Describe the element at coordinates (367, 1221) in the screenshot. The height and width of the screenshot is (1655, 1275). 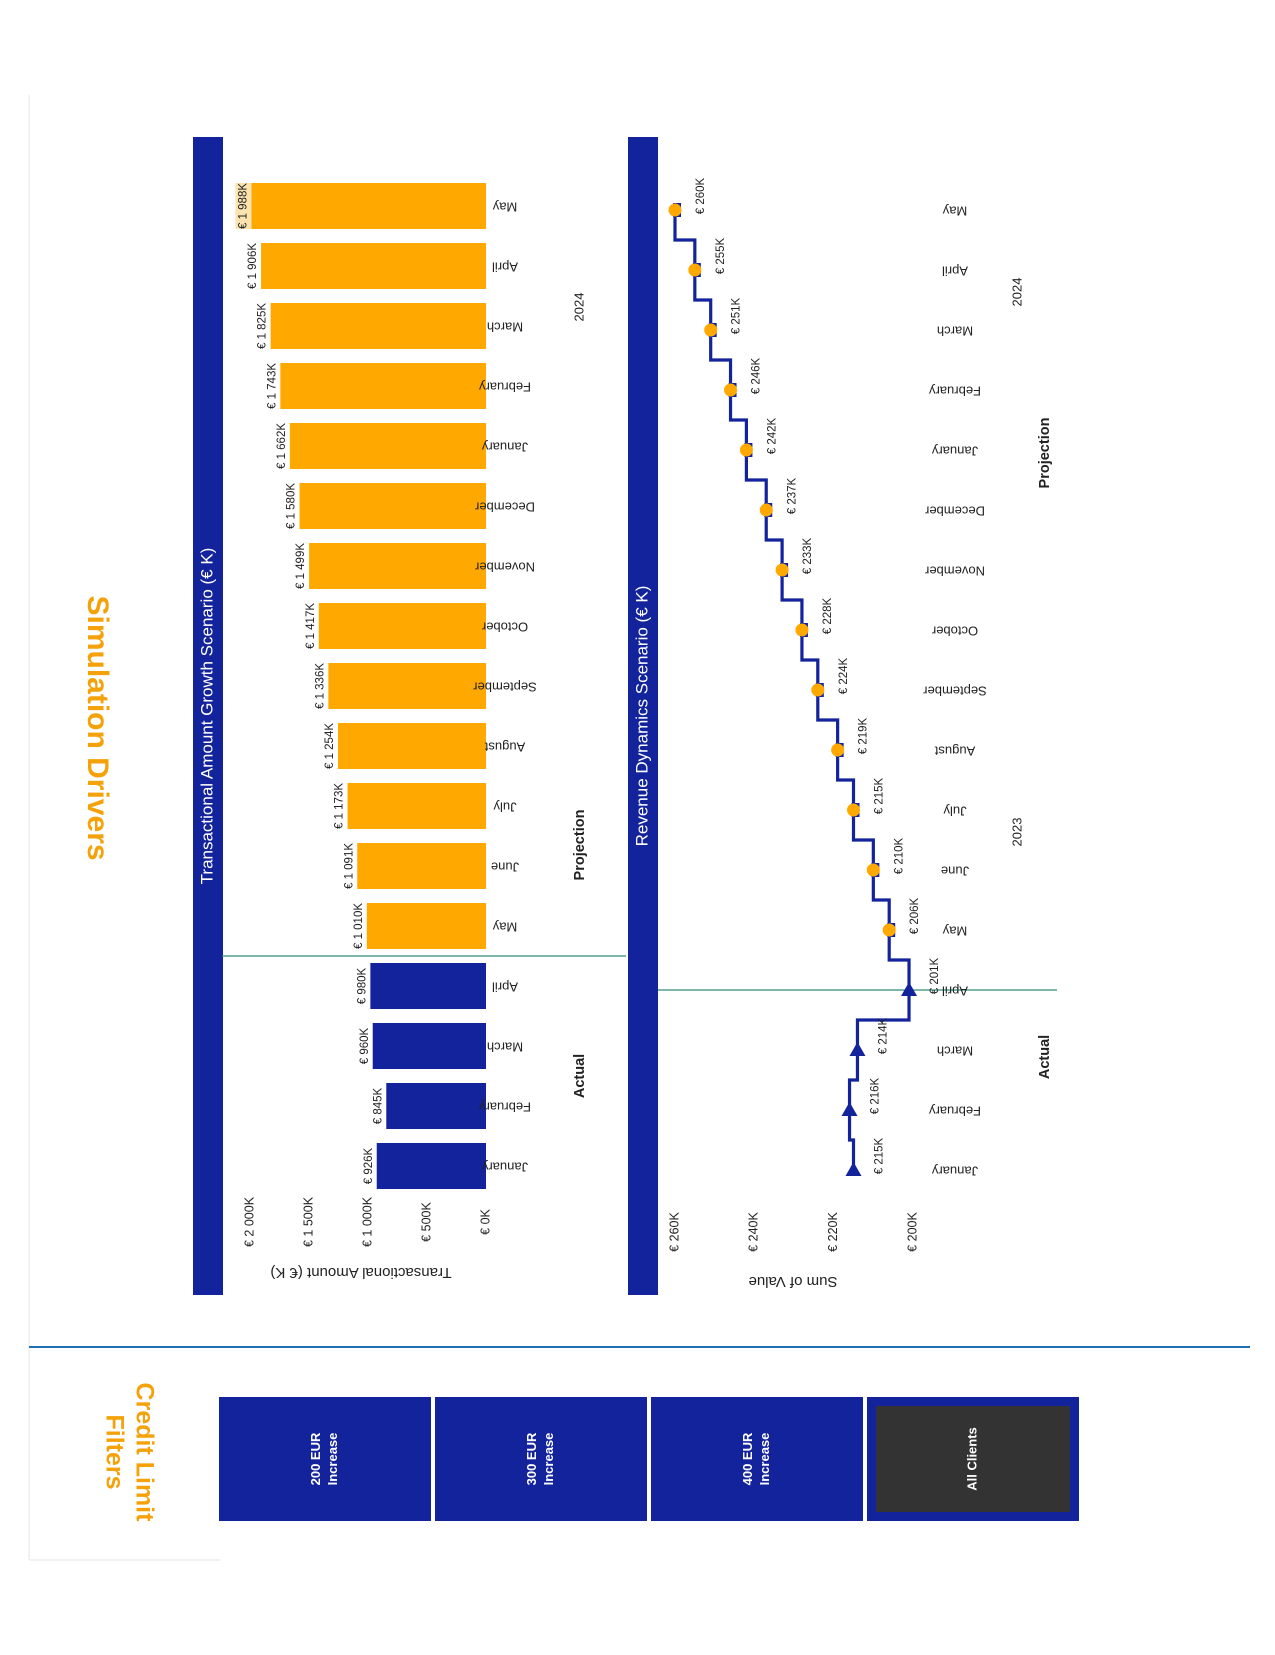
I see `bar-y-tick: € 1 000K` at that location.